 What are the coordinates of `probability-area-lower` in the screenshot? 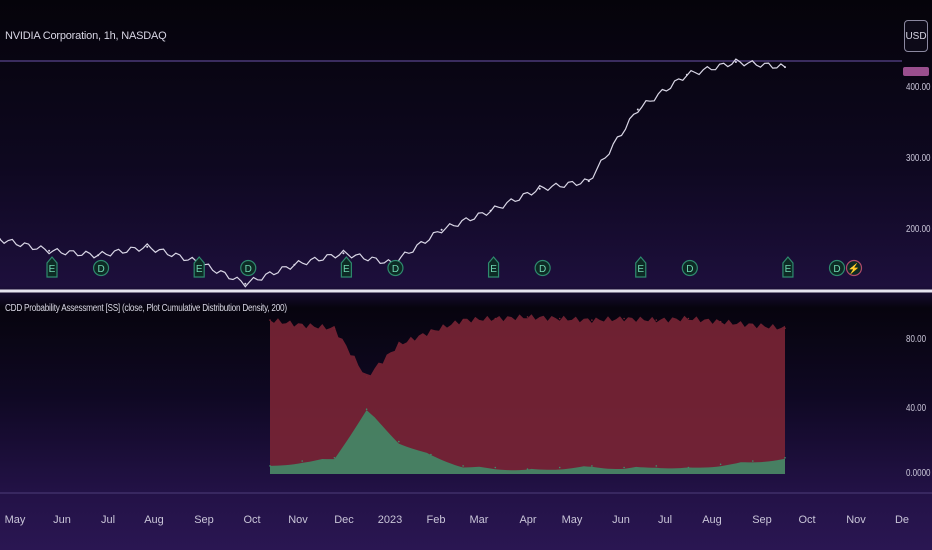 It's located at (527, 442).